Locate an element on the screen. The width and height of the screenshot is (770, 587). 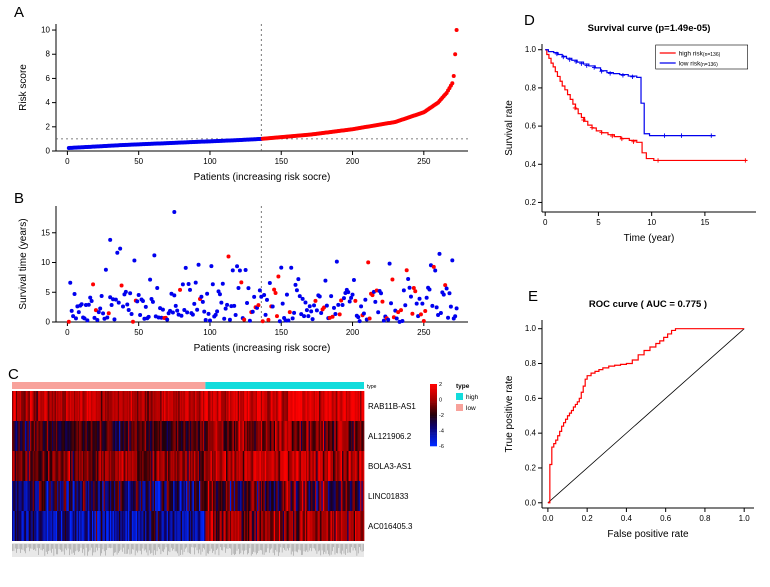
roc-curve is located at coordinates (646, 416).